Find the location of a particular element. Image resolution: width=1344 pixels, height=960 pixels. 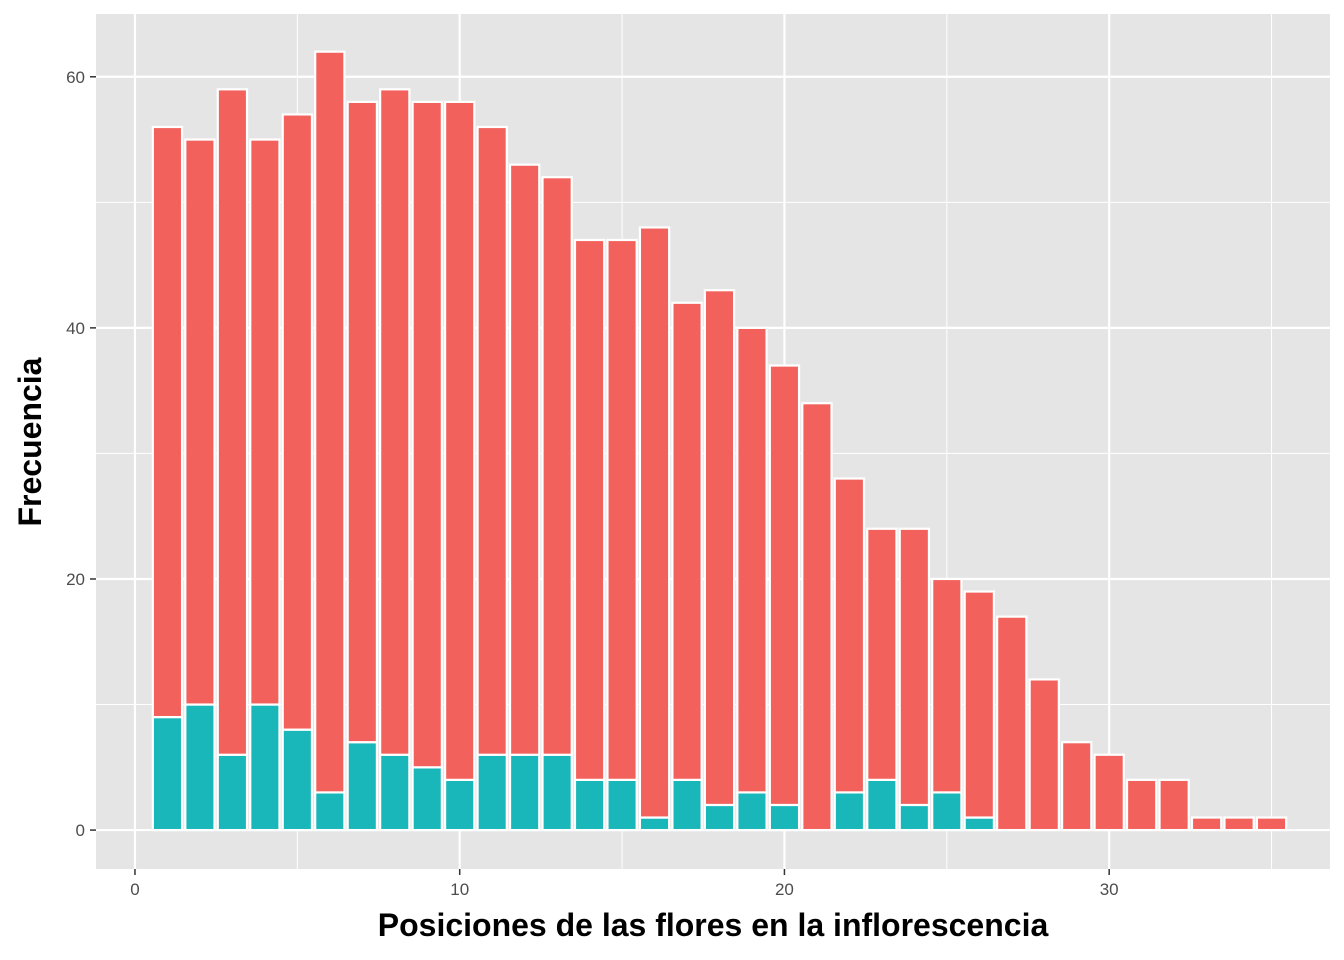

y-tick-label: 60 is located at coordinates (75, 77).